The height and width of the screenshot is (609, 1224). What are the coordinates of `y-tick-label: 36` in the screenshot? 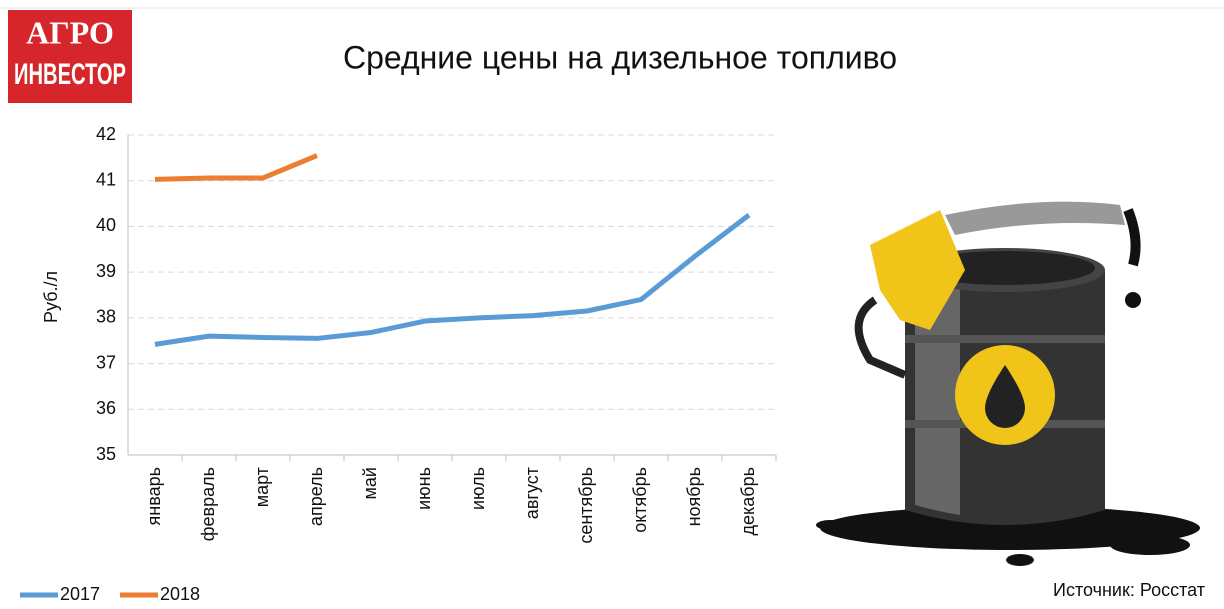 It's located at (106, 408).